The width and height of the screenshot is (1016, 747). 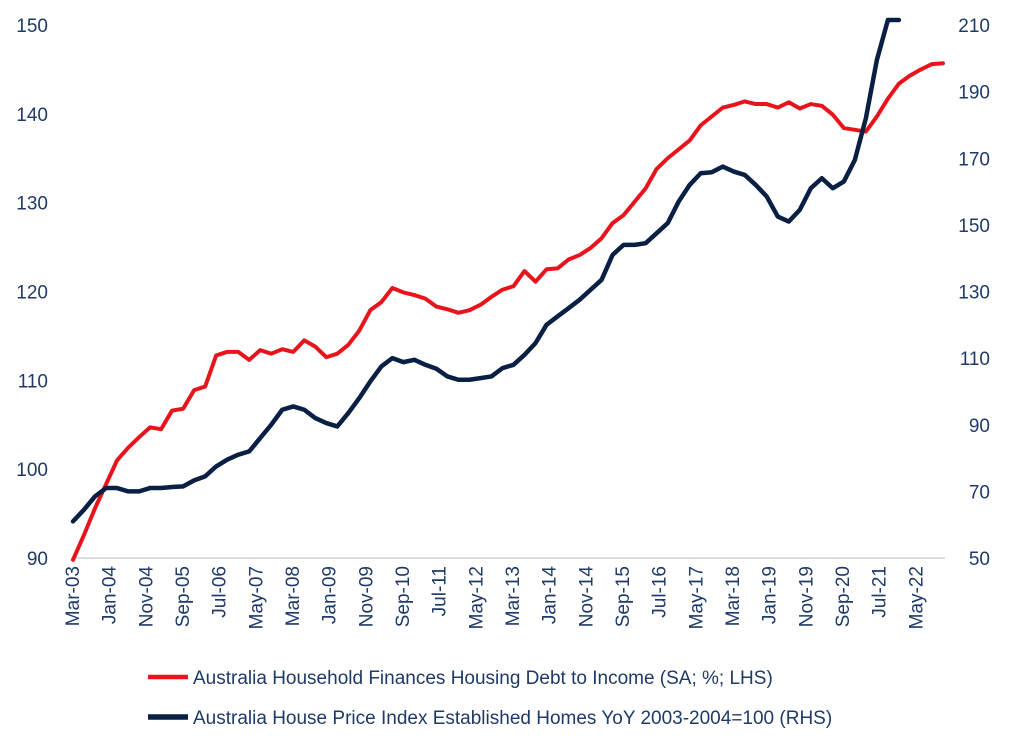 What do you see at coordinates (330, 595) in the screenshot?
I see `x-axis-tick-label: Jan-09` at bounding box center [330, 595].